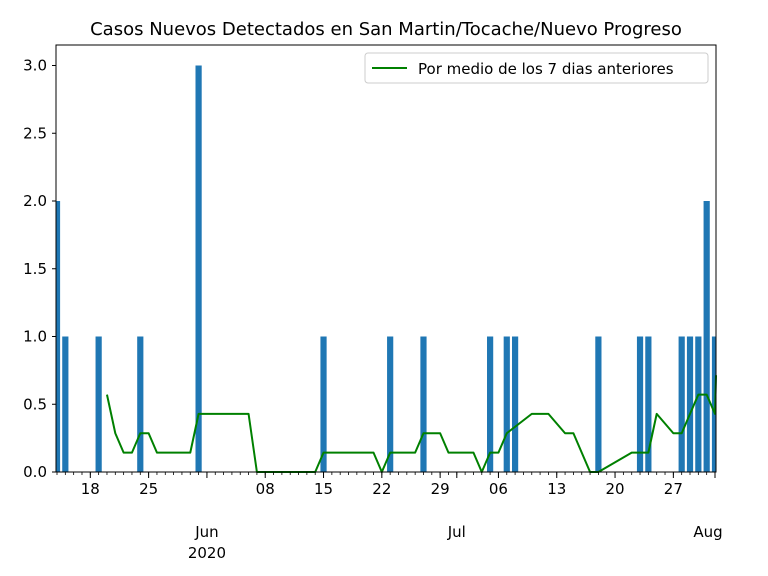  What do you see at coordinates (35, 337) in the screenshot?
I see `y-tick-label: 1.0` at bounding box center [35, 337].